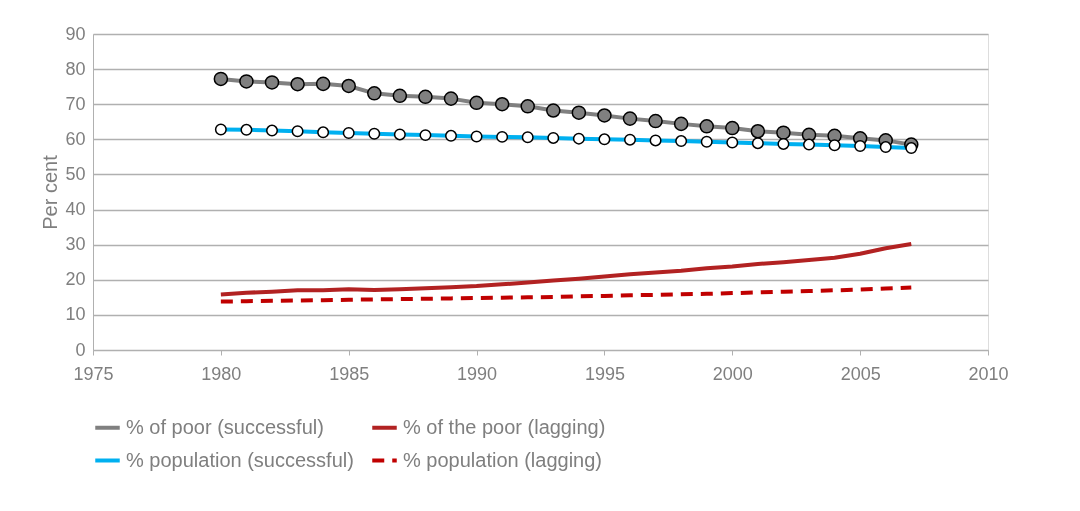 This screenshot has width=1080, height=511. I want to click on x-tick-label: 2005, so click(860, 373).